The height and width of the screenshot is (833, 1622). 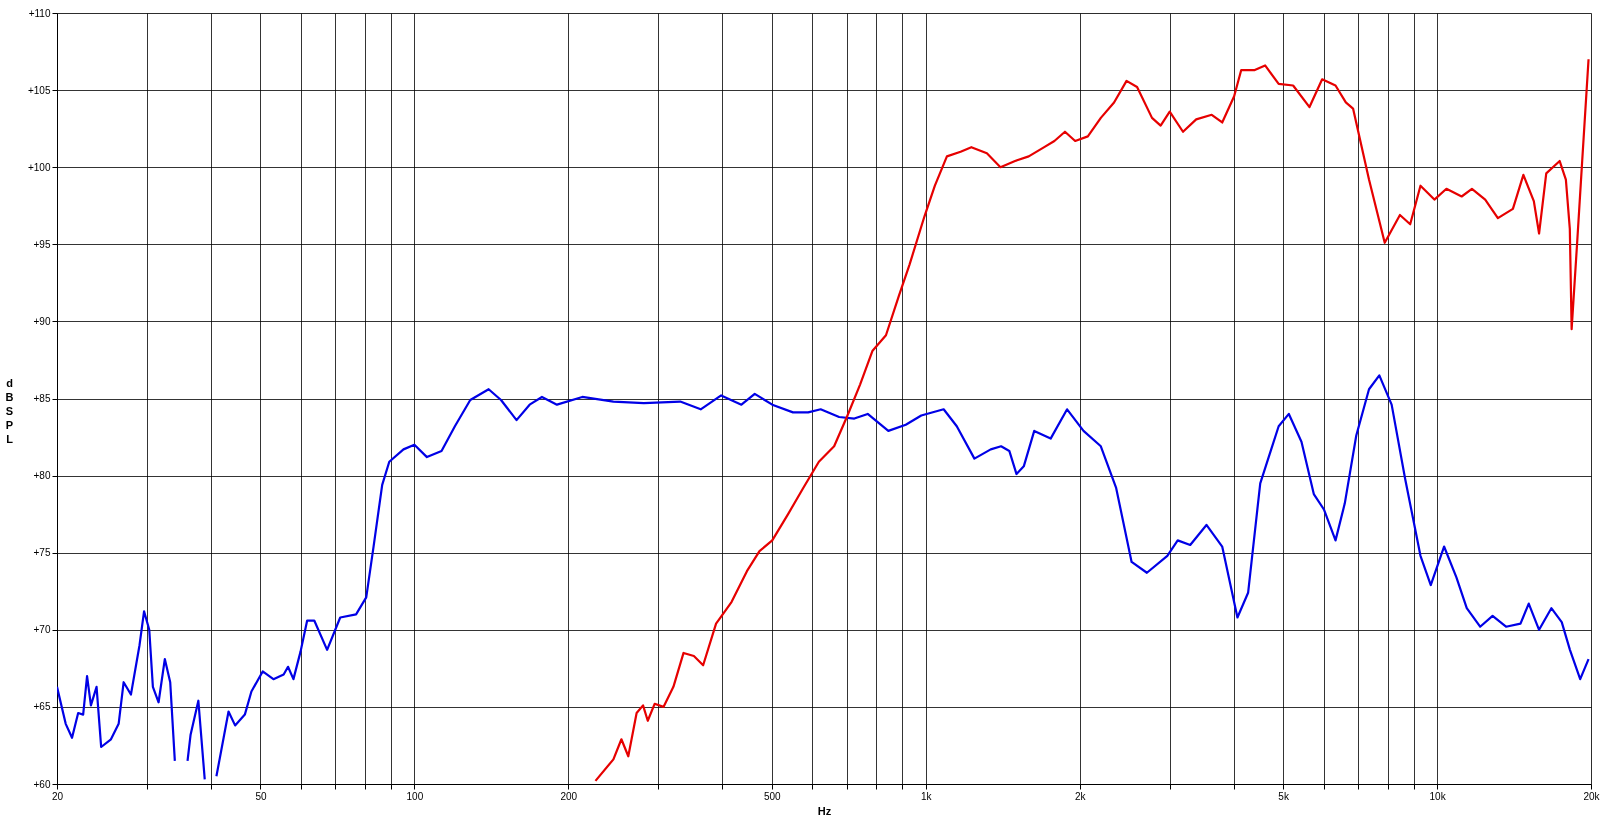 What do you see at coordinates (9, 410) in the screenshot?
I see `y-axis-title: dB SPL` at bounding box center [9, 410].